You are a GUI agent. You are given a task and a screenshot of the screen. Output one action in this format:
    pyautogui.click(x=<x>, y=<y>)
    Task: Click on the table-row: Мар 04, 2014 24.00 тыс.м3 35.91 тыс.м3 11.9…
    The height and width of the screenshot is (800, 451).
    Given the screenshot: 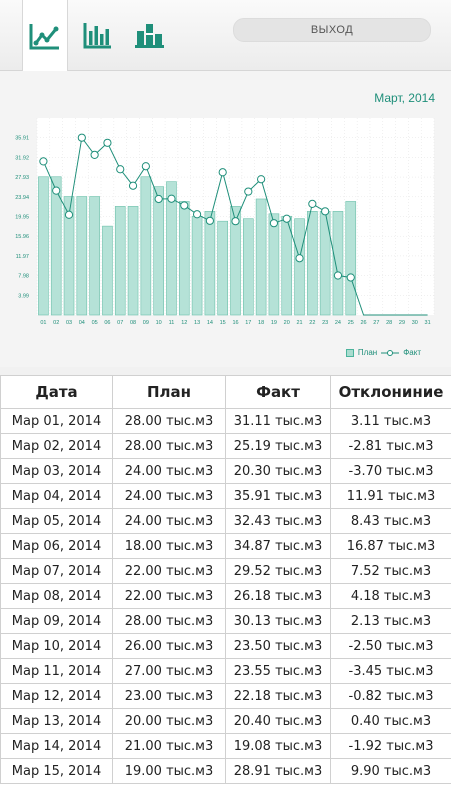 What is the action you would take?
    pyautogui.click(x=225, y=496)
    